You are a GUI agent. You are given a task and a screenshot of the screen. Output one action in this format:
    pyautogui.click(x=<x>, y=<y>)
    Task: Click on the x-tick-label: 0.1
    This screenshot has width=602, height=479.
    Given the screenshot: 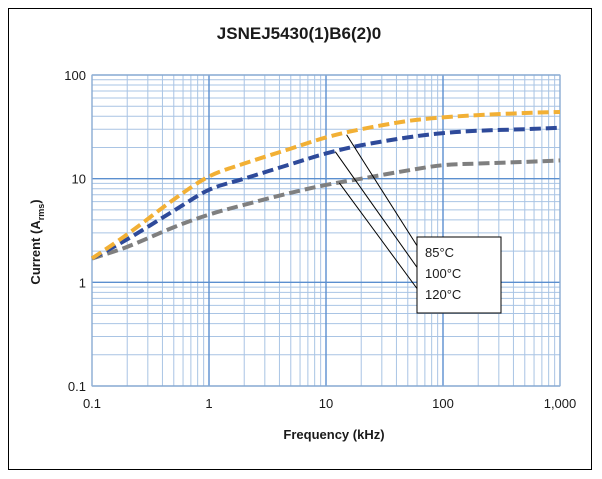 What is the action you would take?
    pyautogui.click(x=92, y=403)
    